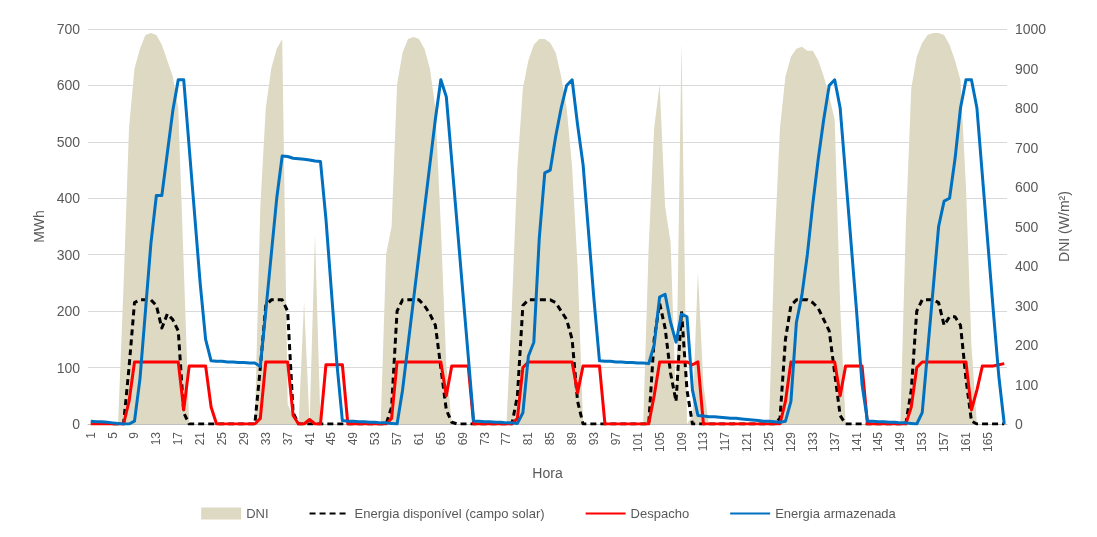 This screenshot has height=537, width=1097. What do you see at coordinates (1027, 345) in the screenshot?
I see `y2-tick-label: 200` at bounding box center [1027, 345].